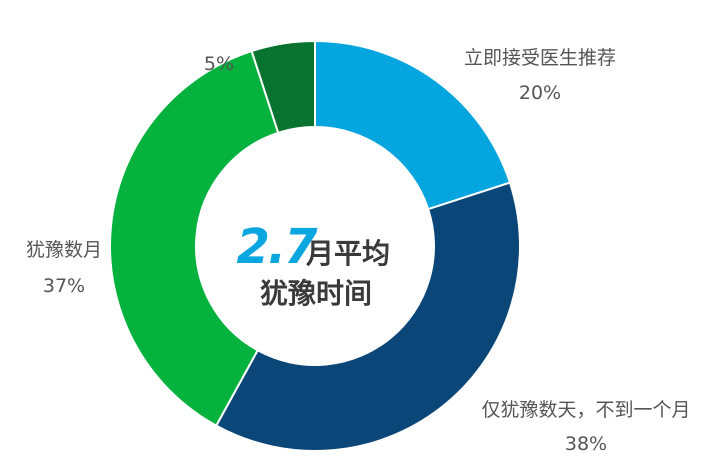  What do you see at coordinates (316, 293) in the screenshot?
I see `center-hesitation-time: 犹豫时间` at bounding box center [316, 293].